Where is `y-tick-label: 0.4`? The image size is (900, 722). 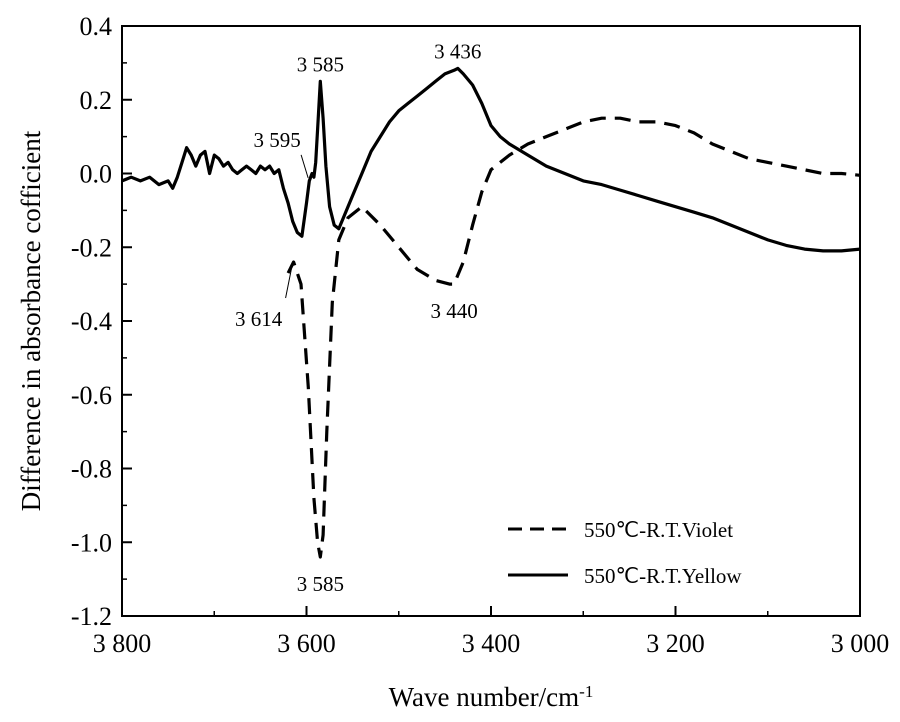 y-tick-label: 0.4 is located at coordinates (96, 26).